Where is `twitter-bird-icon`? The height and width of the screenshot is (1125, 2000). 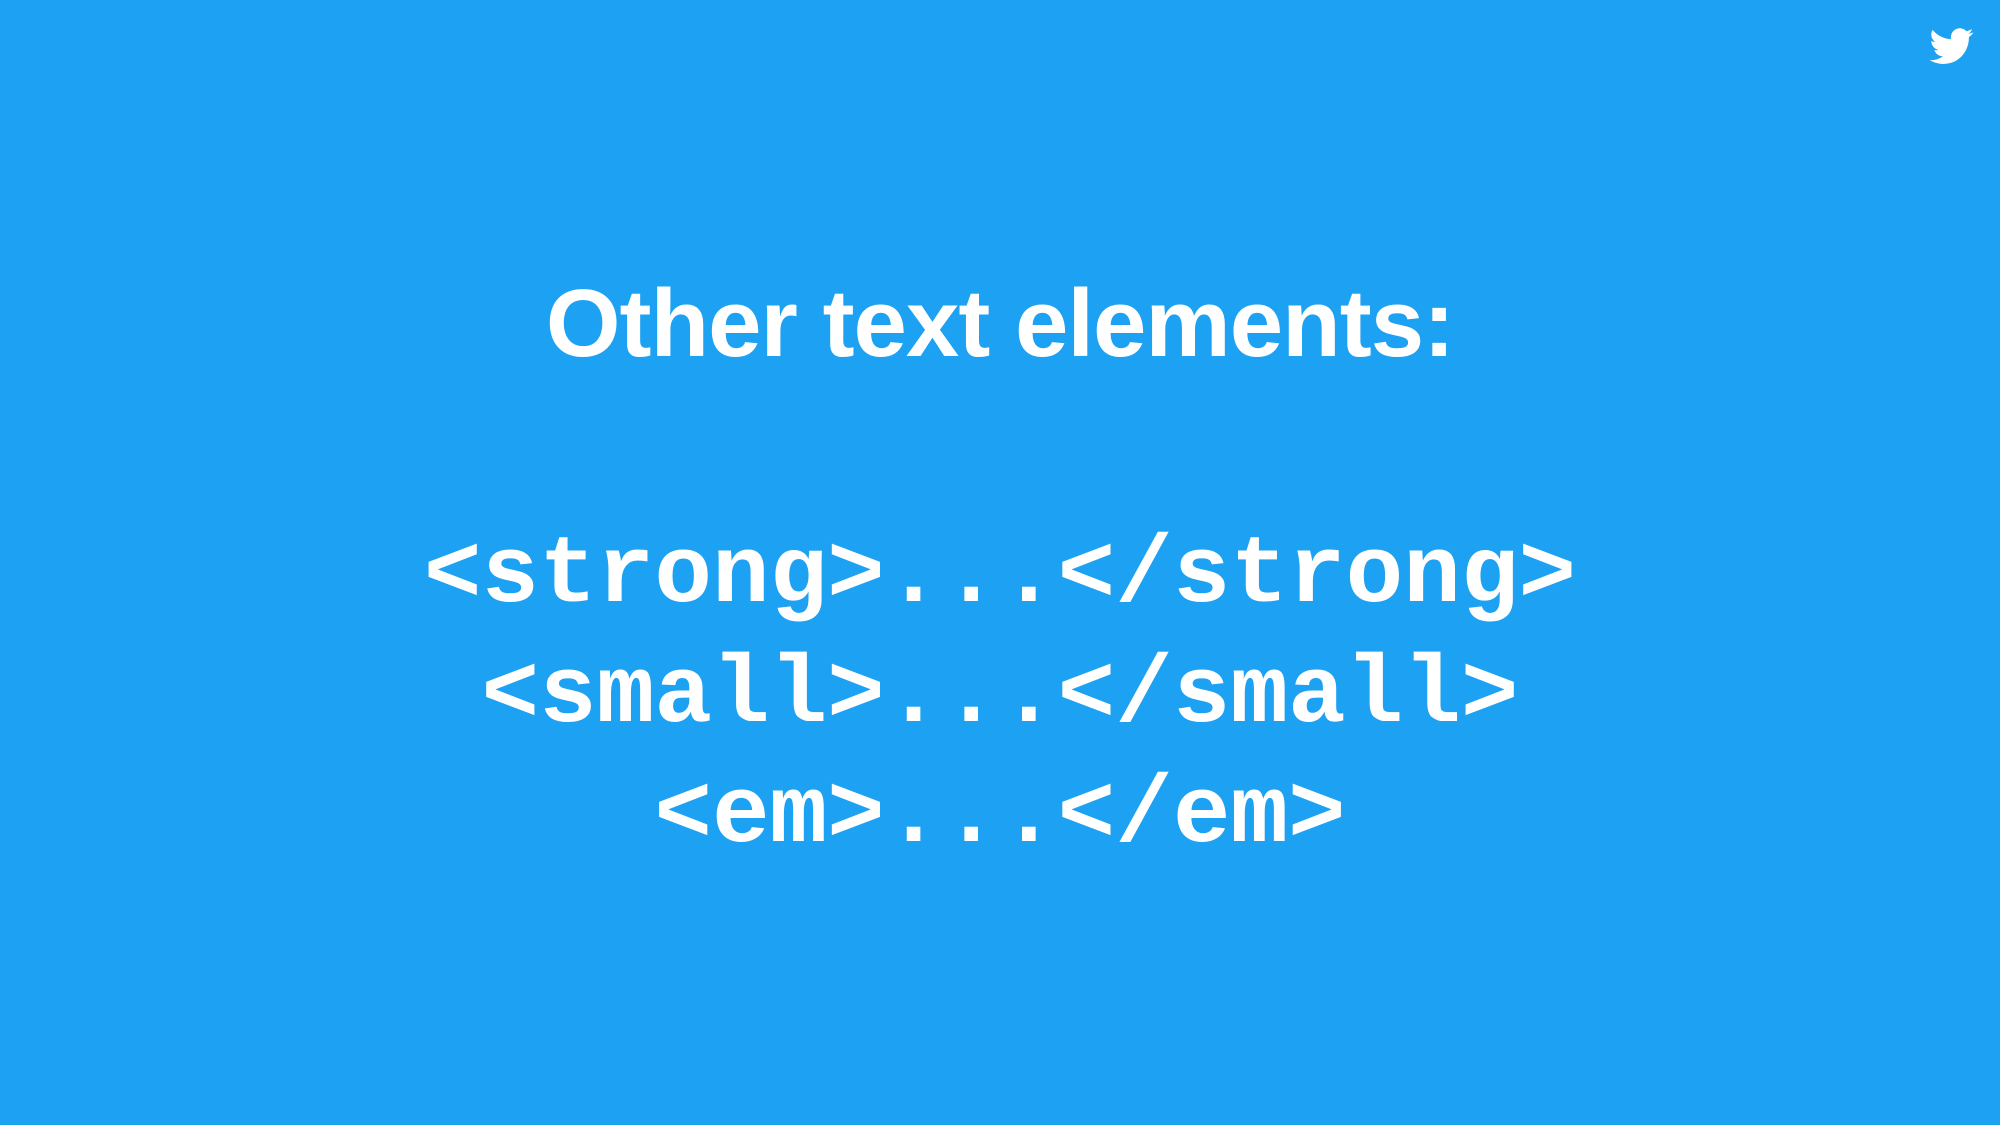 twitter-bird-icon is located at coordinates (1952, 46).